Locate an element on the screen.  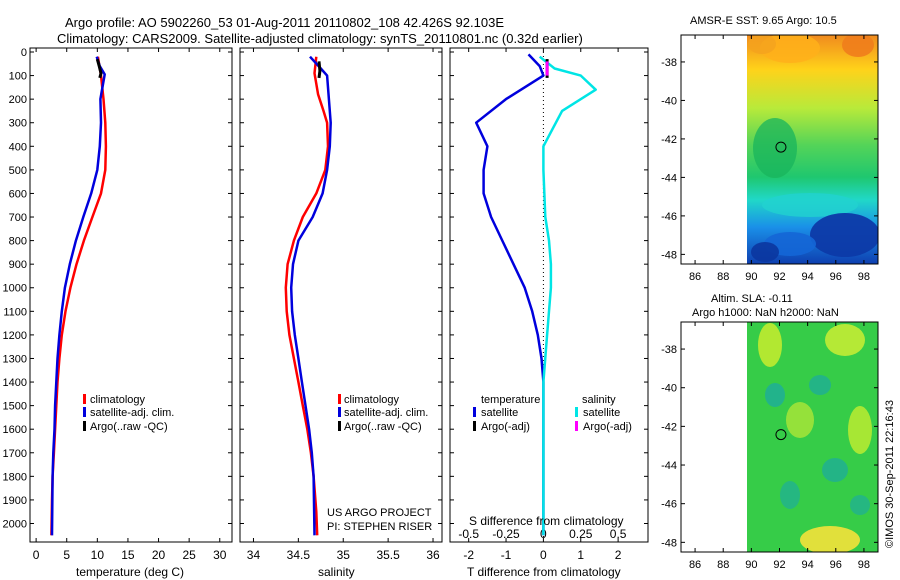
sla-map-title-1: Altim. SLA: -0.11 is located at coordinates (752, 299).